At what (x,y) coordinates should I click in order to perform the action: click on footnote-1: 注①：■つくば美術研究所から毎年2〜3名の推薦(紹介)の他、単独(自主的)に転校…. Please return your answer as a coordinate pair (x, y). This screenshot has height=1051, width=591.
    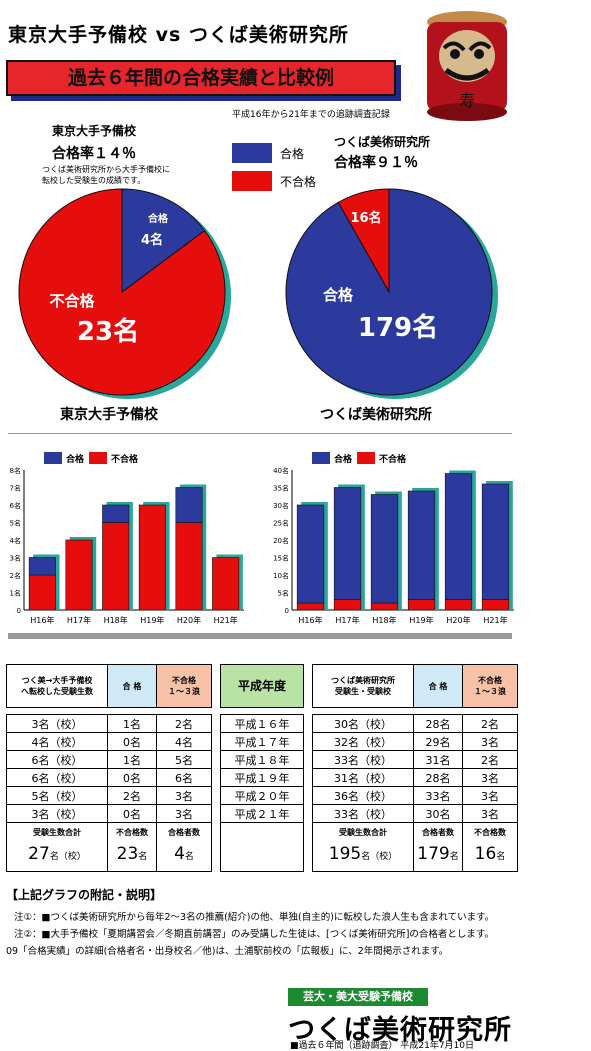
    Looking at the image, I should click on (254, 917).